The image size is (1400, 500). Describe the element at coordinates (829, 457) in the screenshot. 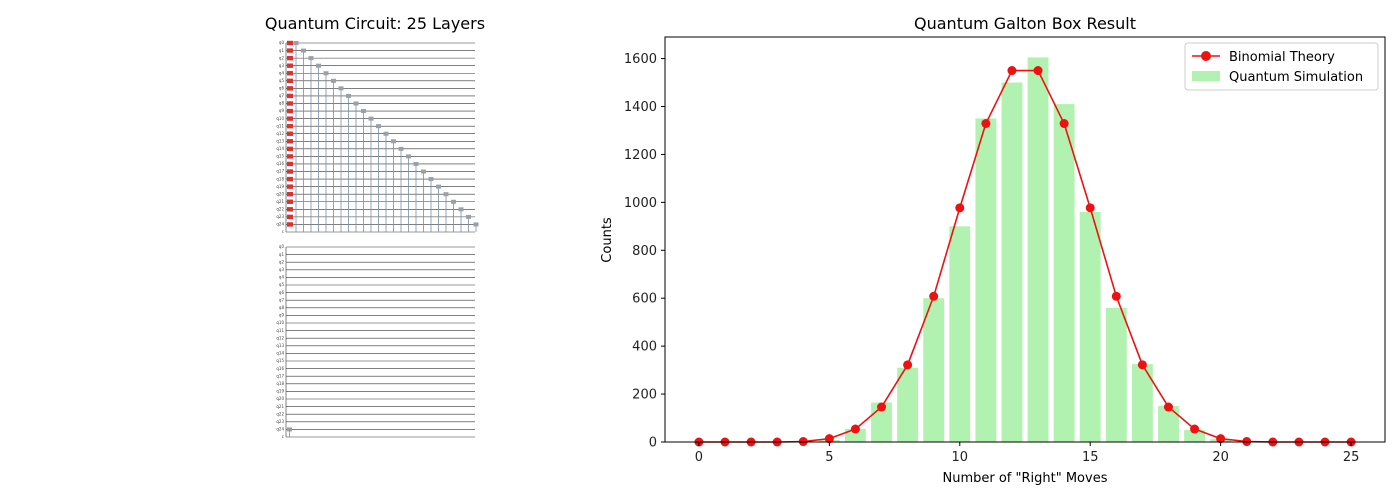

I see `x-tick-label: 5` at that location.